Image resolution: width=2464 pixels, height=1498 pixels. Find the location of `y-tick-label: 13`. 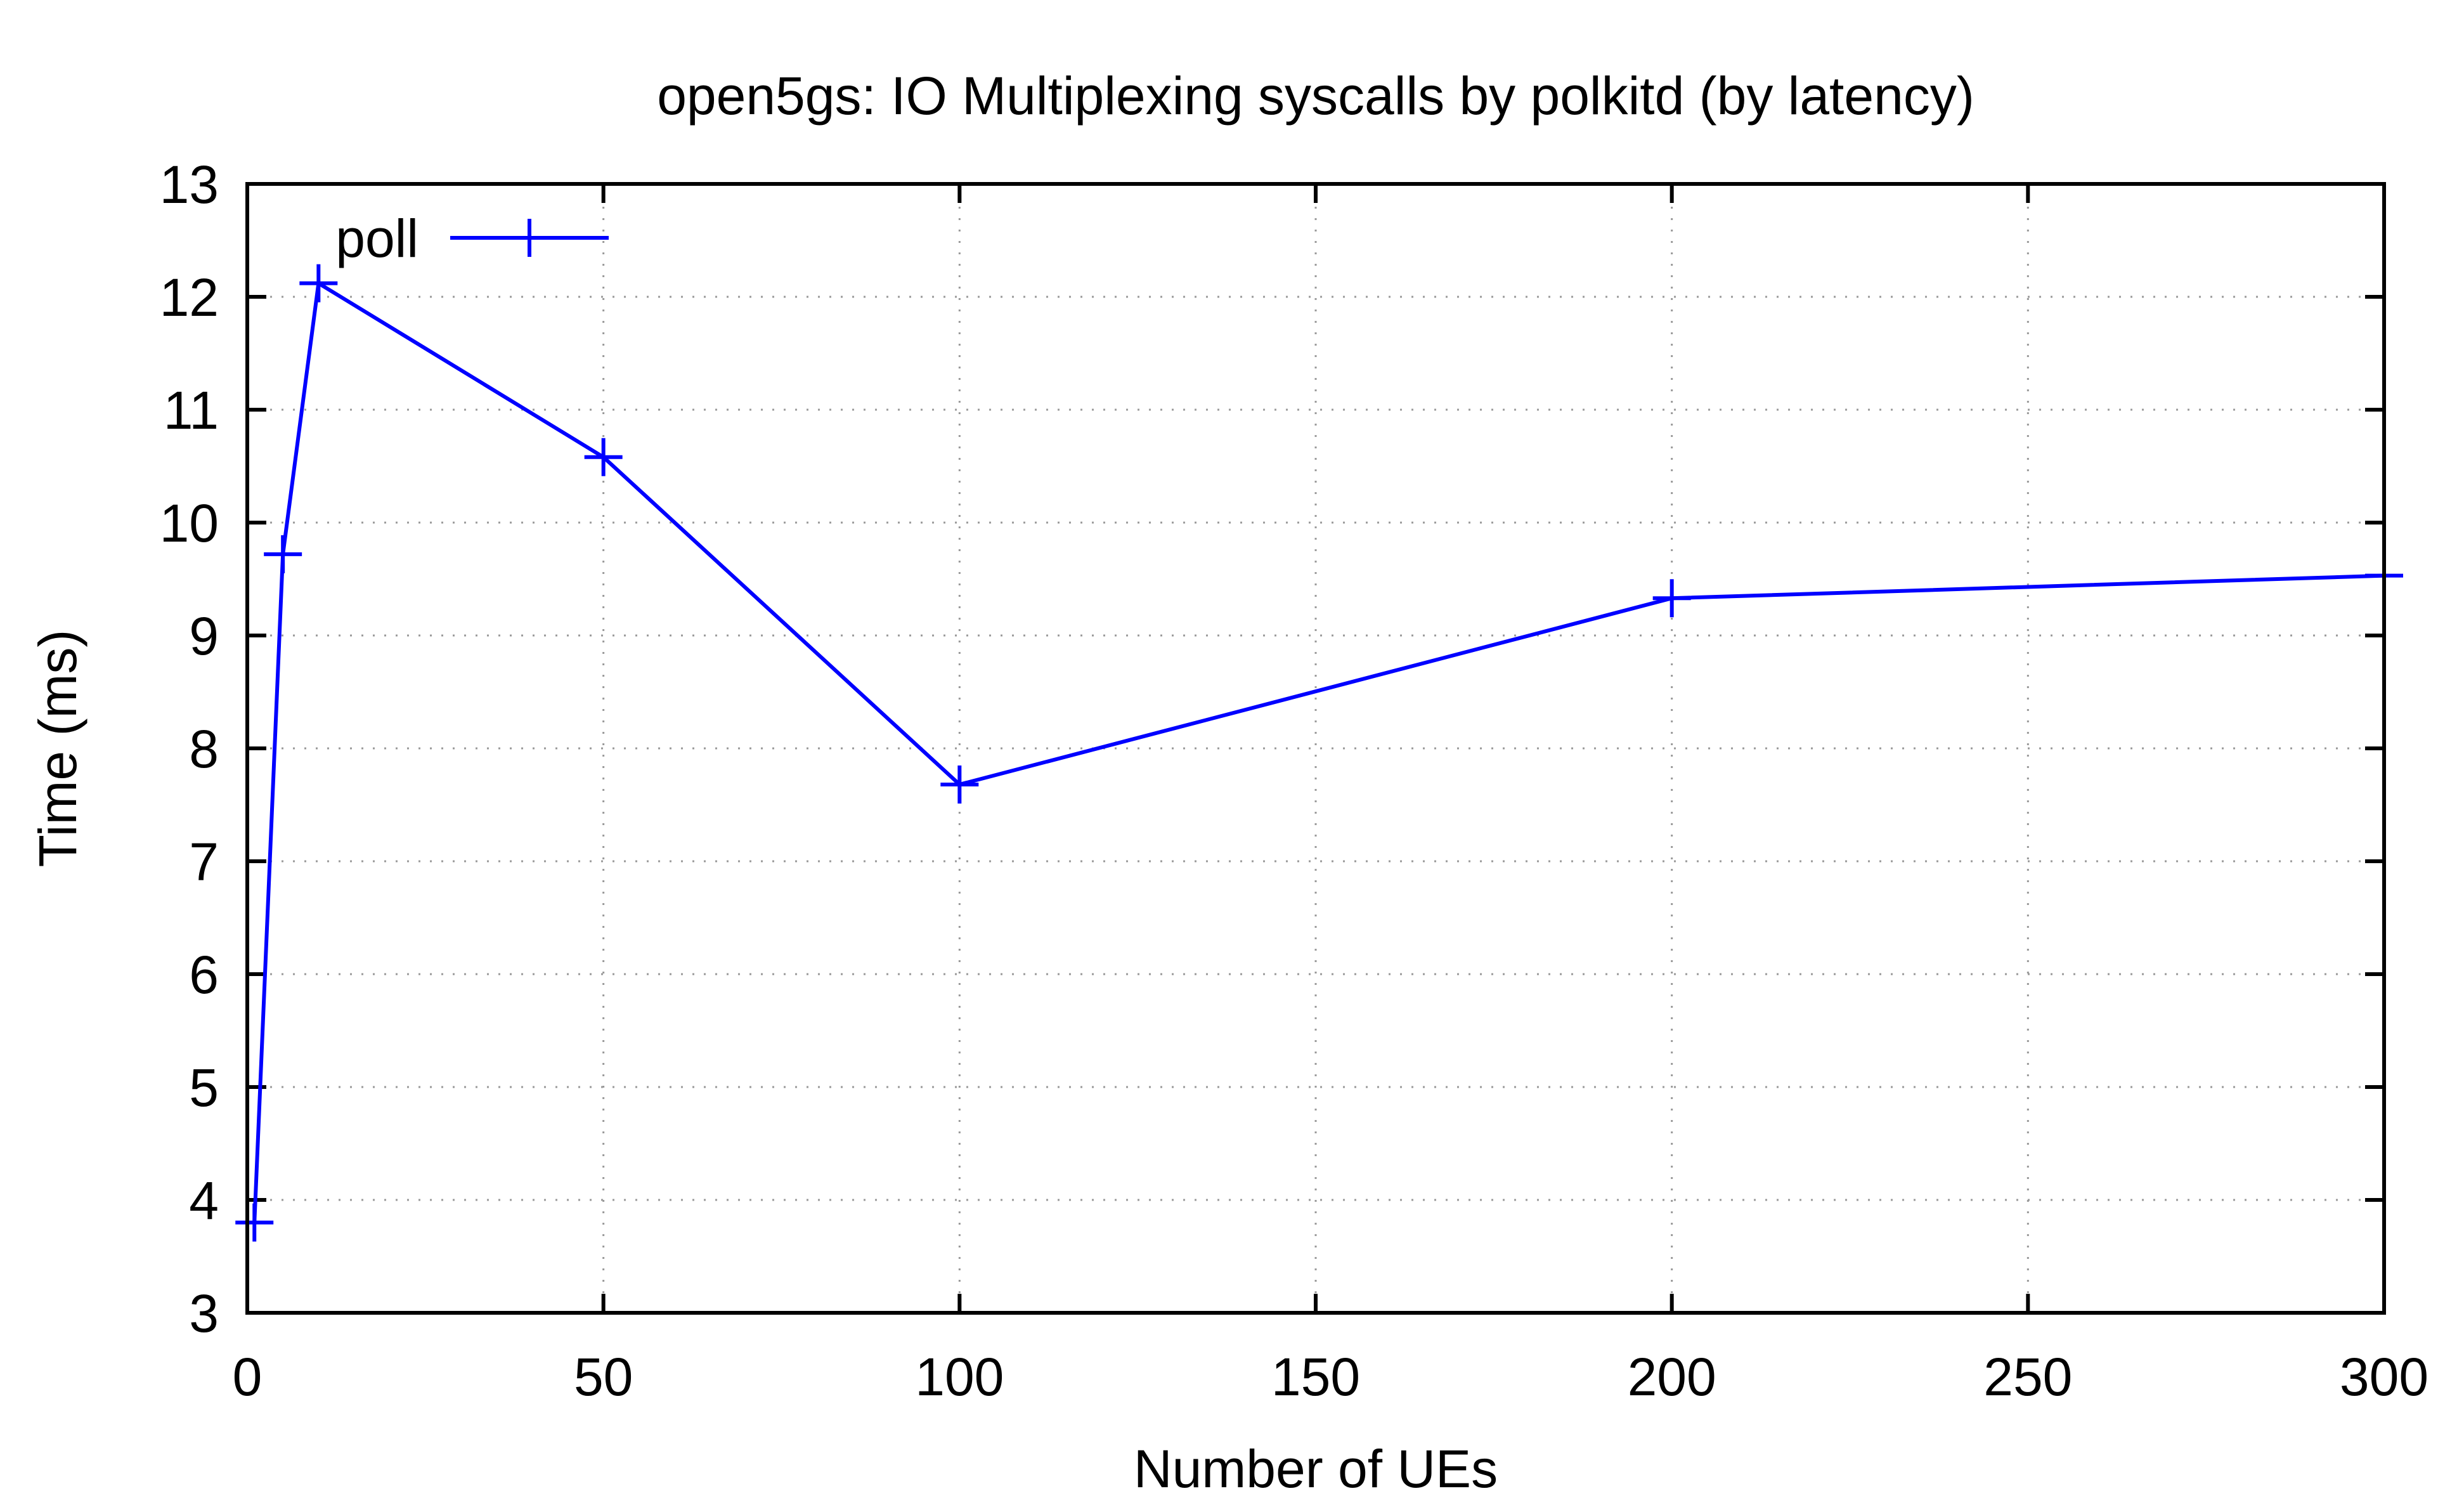

y-tick-label: 13 is located at coordinates (189, 184).